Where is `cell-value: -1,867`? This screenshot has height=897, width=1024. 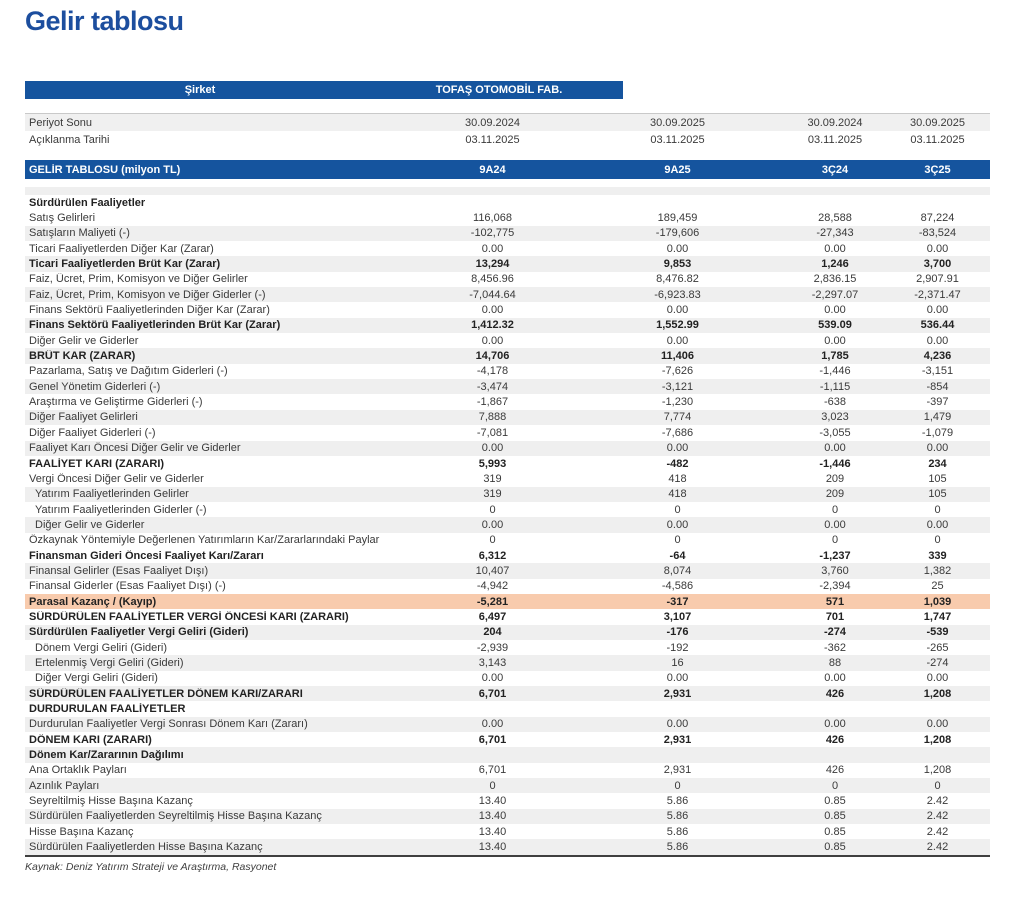
cell-value: -1,867 is located at coordinates (492, 402).